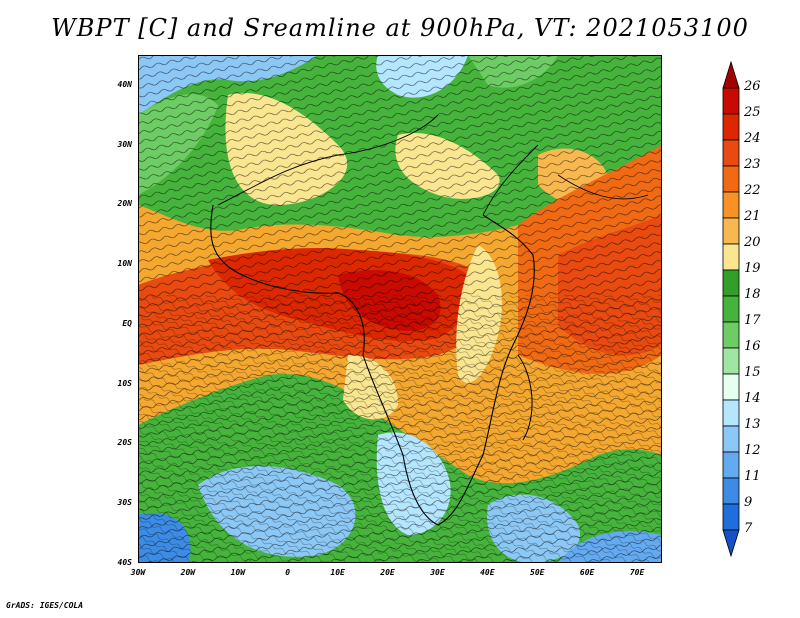  I want to click on x-tick-label: 10W, so click(238, 572).